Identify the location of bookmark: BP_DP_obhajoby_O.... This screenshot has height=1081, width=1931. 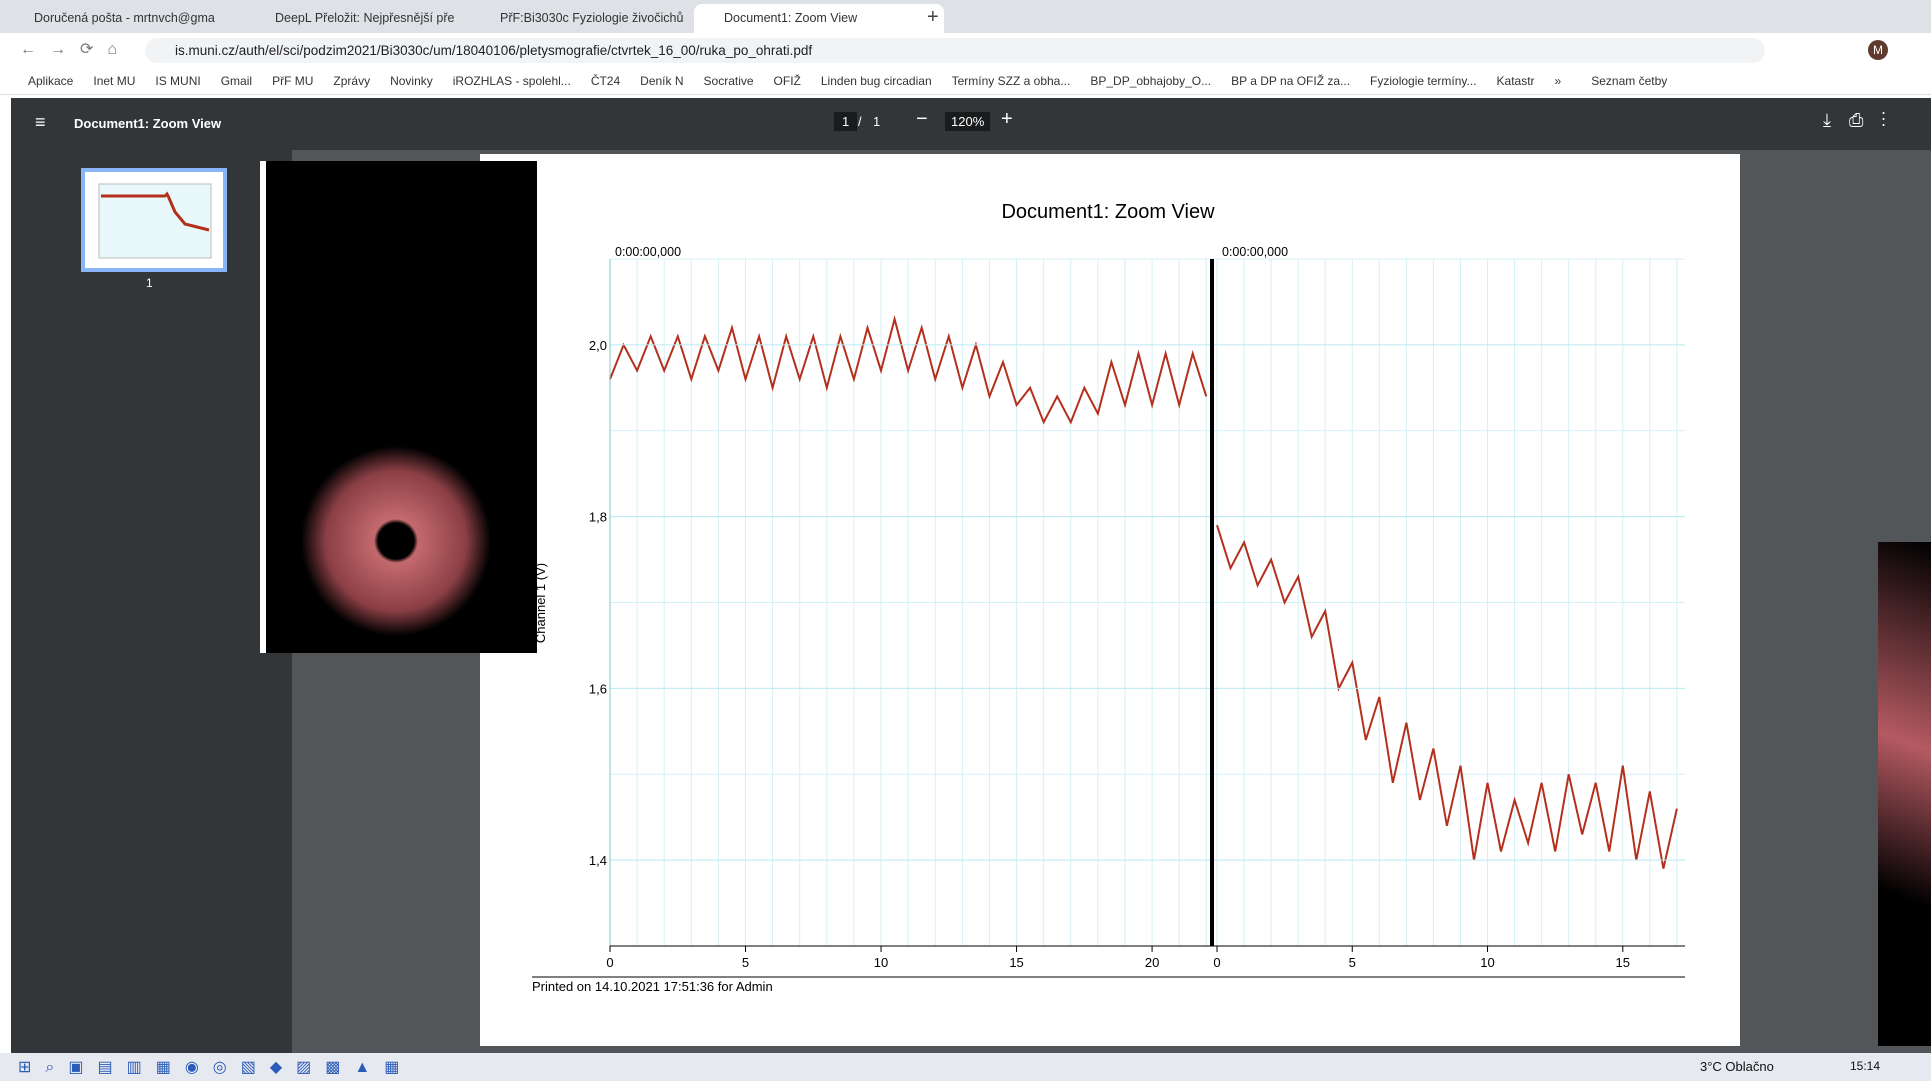
(1151, 80).